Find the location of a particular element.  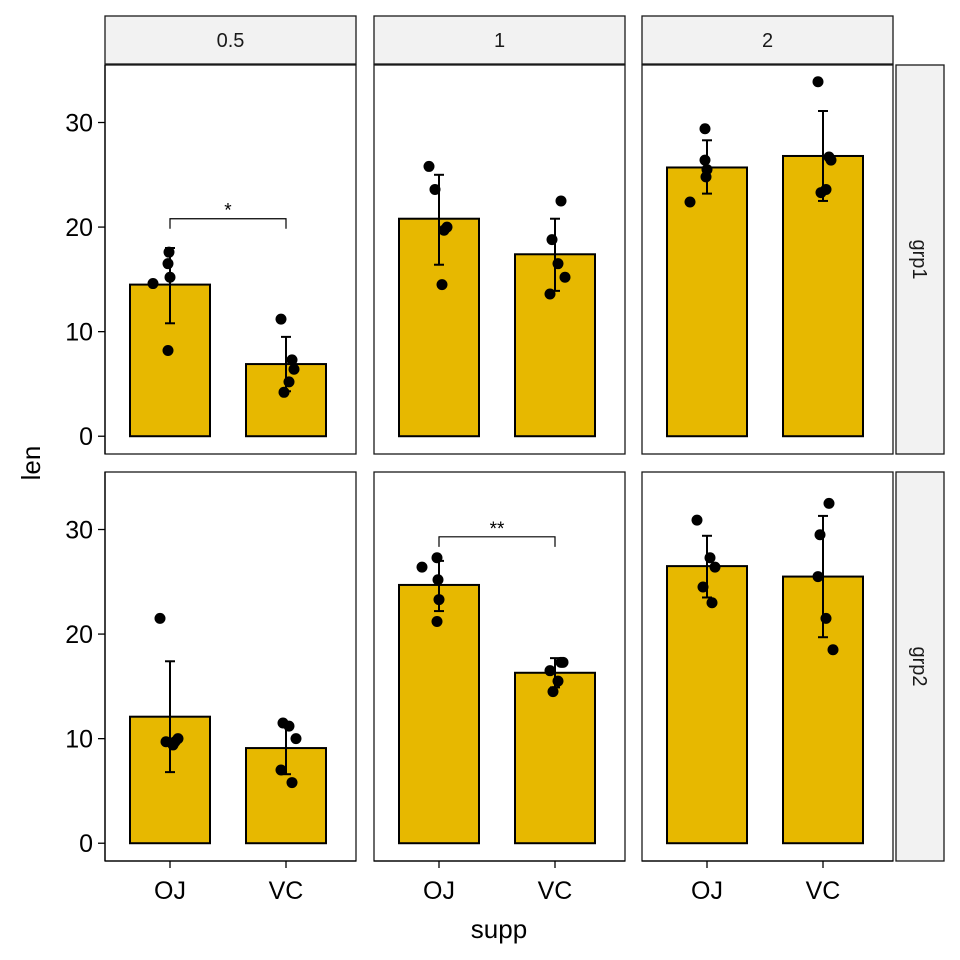

facet-strip-col-label: 0.5 is located at coordinates (231, 41).